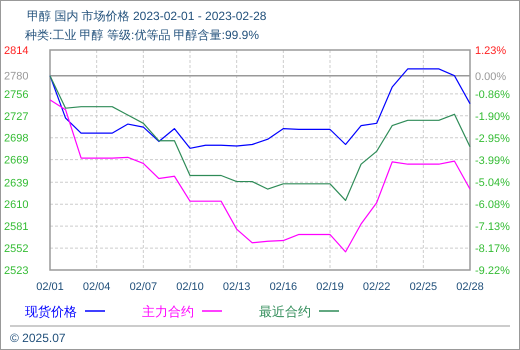  What do you see at coordinates (51, 311) in the screenshot?
I see `legend-label: 现货价格` at bounding box center [51, 311].